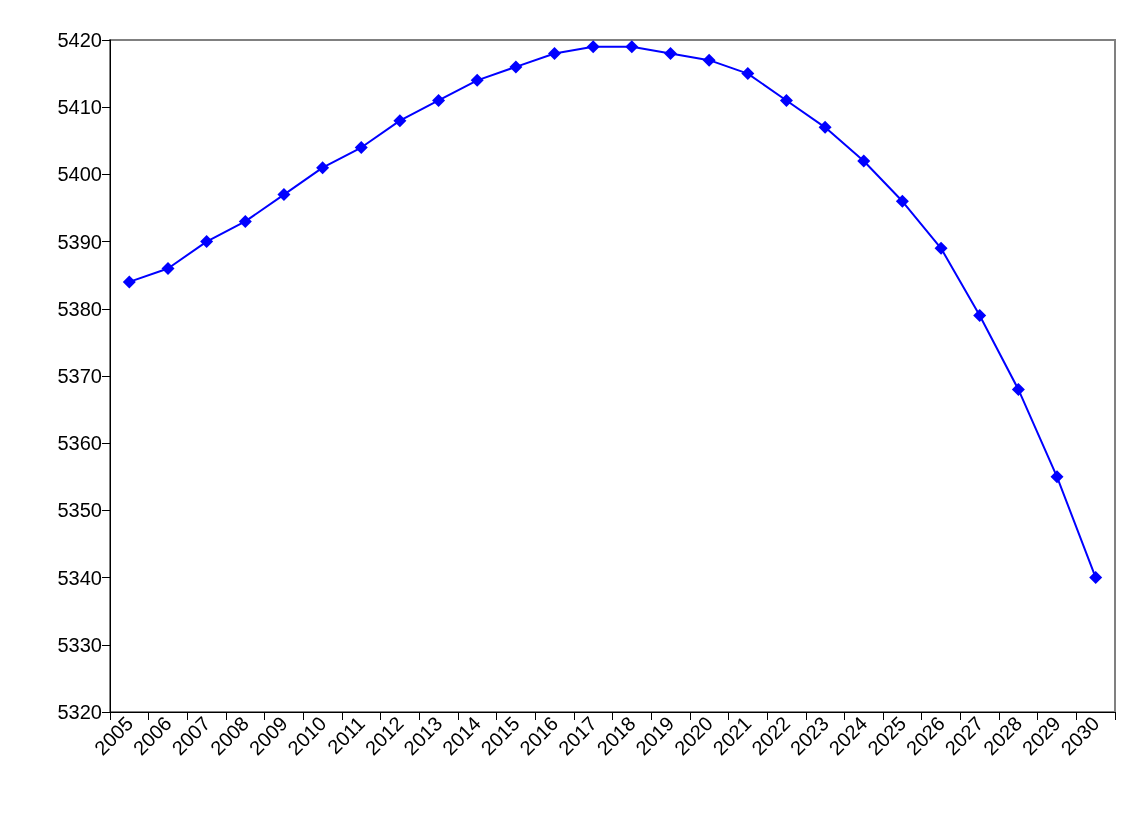 The height and width of the screenshot is (818, 1127). What do you see at coordinates (79, 443) in the screenshot?
I see `y-tick-label: 5360` at bounding box center [79, 443].